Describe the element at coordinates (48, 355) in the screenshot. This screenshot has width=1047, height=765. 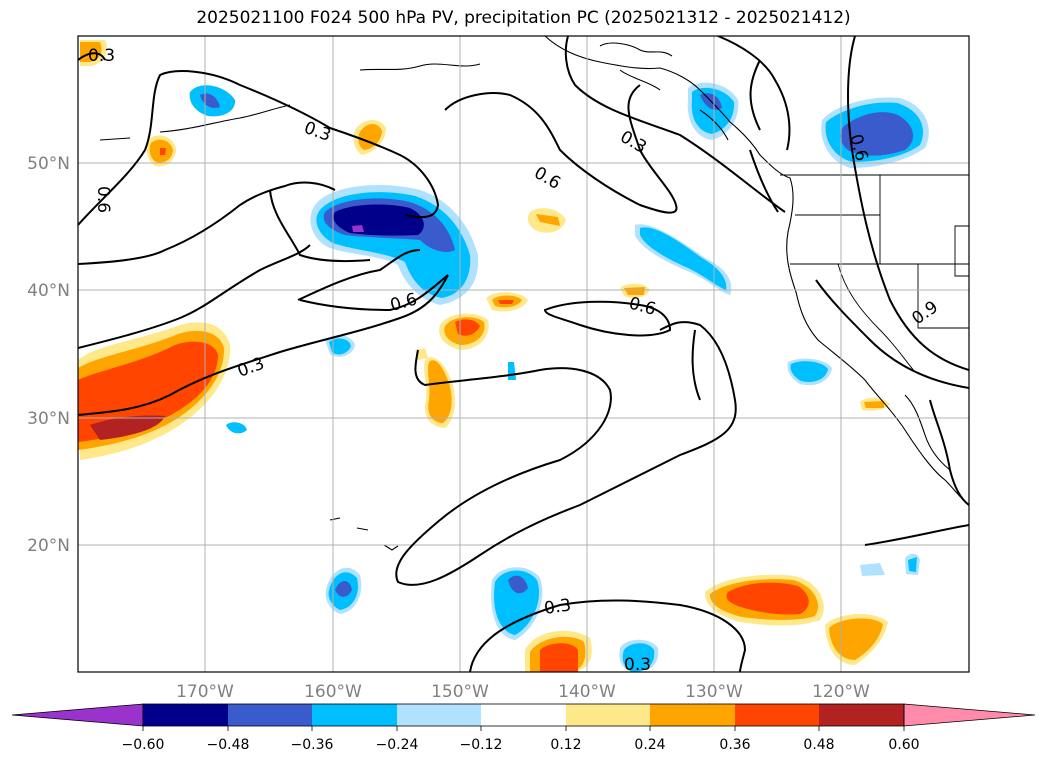
I see `lat-tick-labels: 50°N 40°N 30°N 20°N` at that location.